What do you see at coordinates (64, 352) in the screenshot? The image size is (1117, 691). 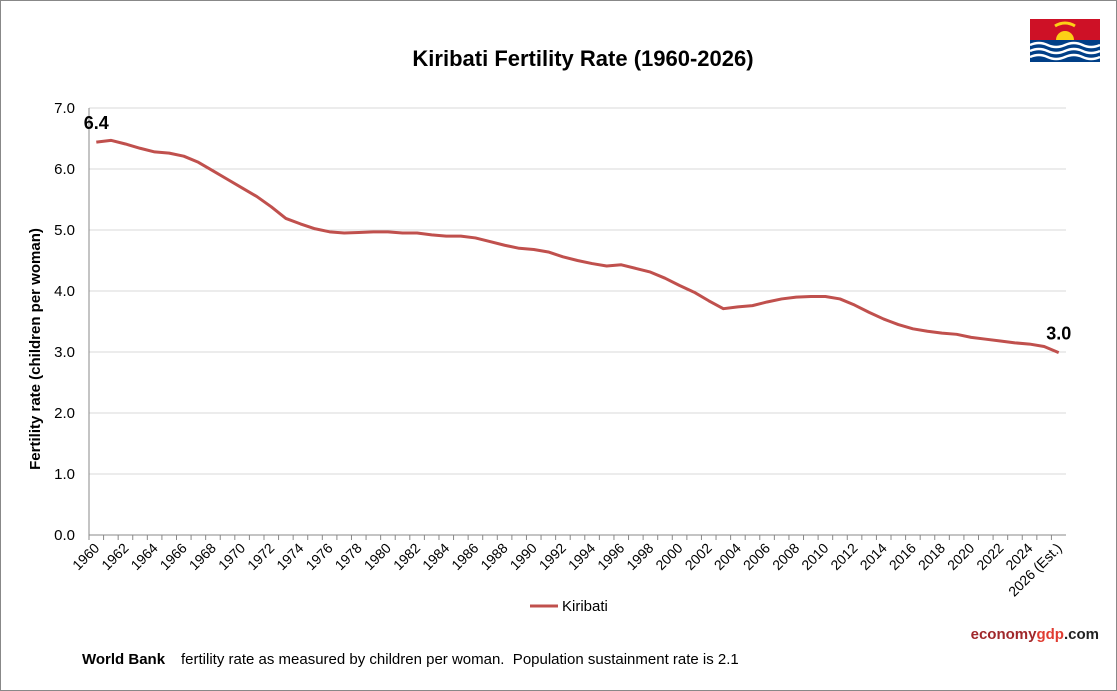 I see `y-tick-label: 3.0` at bounding box center [64, 352].